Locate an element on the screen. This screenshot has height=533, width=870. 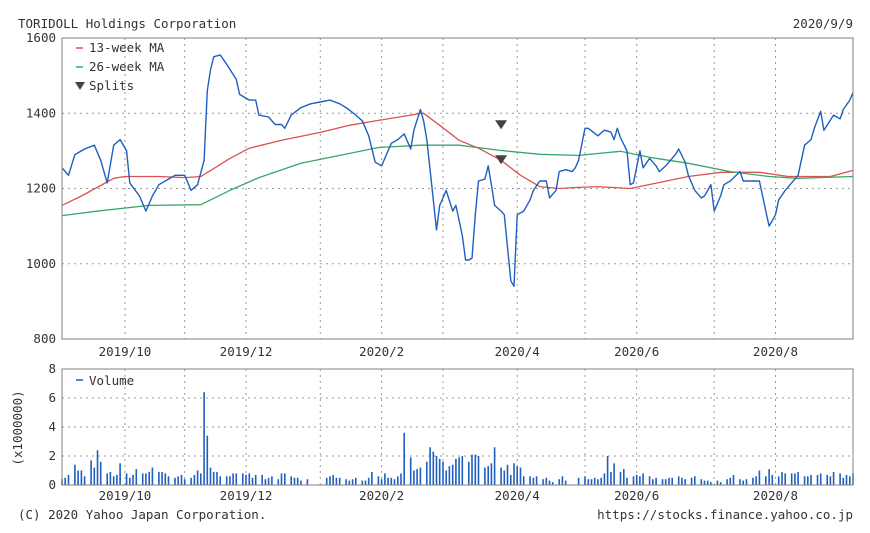
volume-y-tick-label: 6 is located at coordinates (52, 397).